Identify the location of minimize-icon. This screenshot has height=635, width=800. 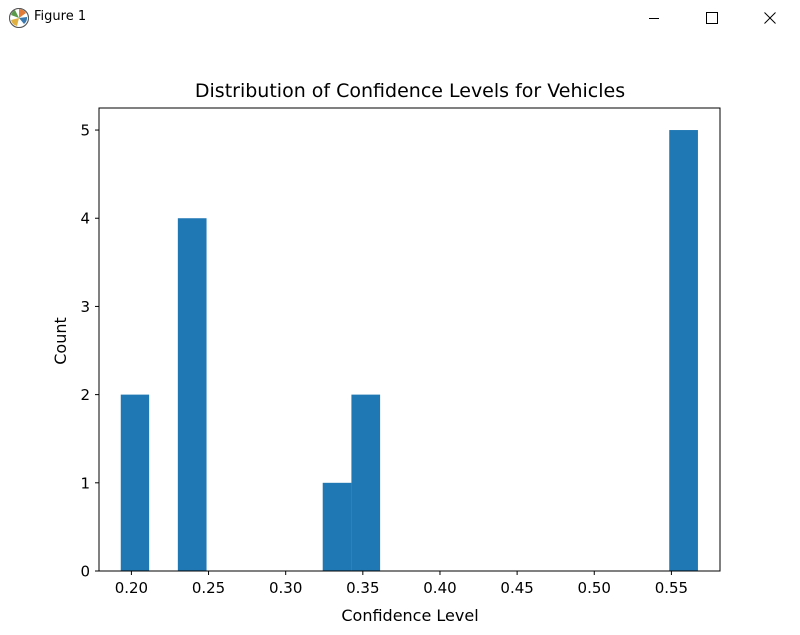
(654, 18).